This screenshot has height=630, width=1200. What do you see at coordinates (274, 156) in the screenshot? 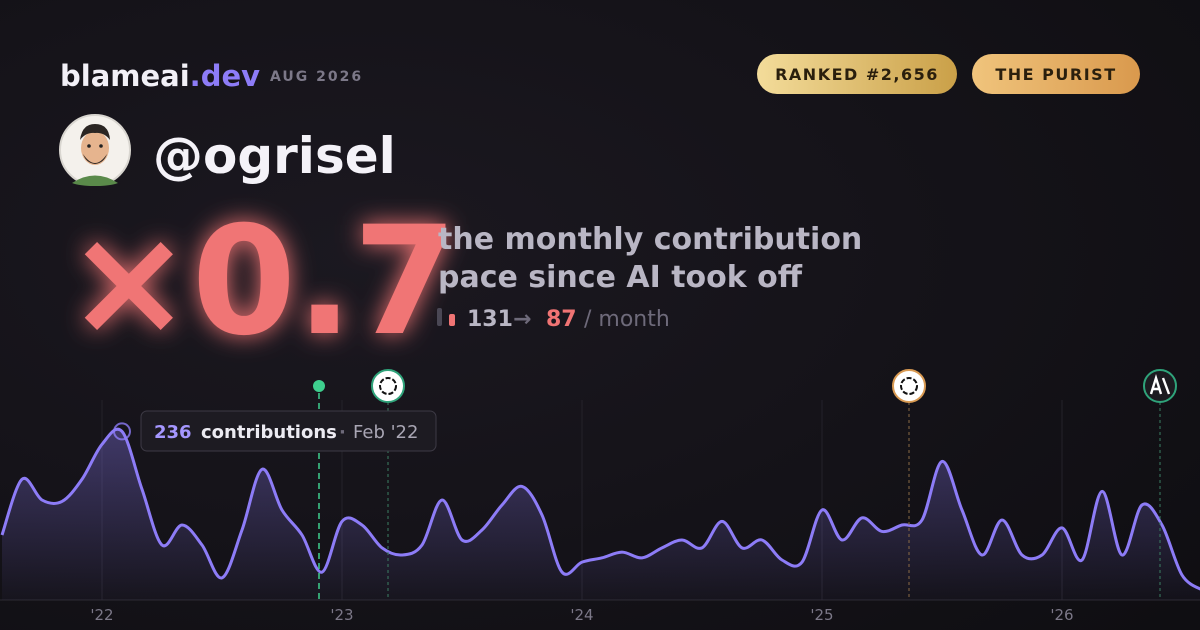
I see `handle: @ogrisel` at bounding box center [274, 156].